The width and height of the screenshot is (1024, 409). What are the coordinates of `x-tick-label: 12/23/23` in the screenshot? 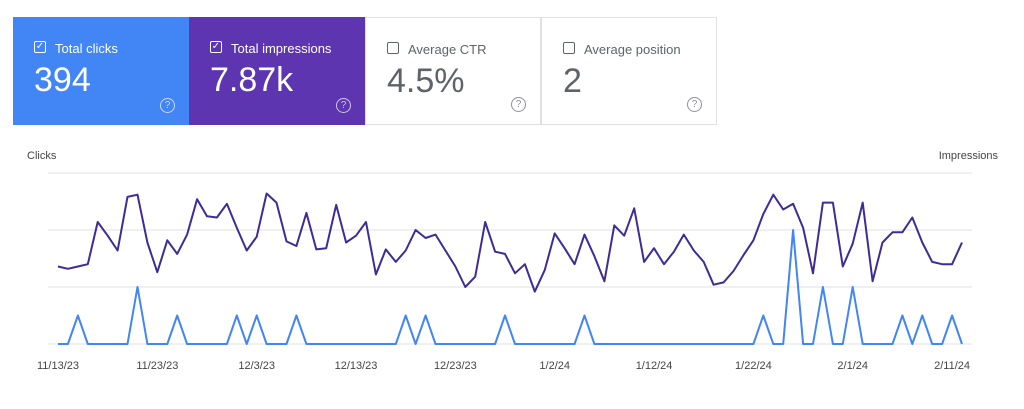 It's located at (455, 366).